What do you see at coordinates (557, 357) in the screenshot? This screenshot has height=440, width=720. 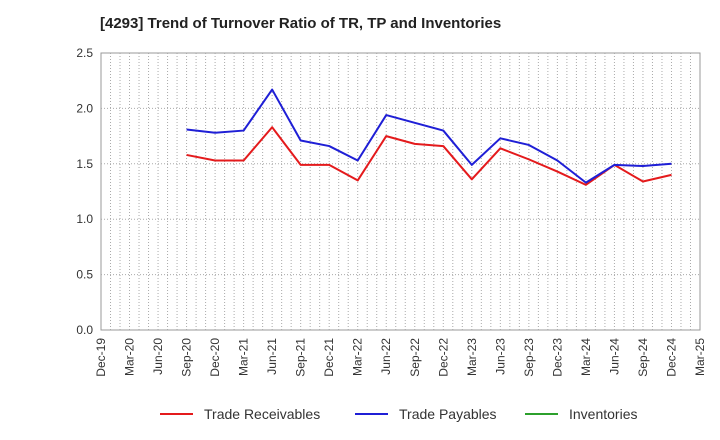 I see `x-tick-label: Dec-23` at bounding box center [557, 357].